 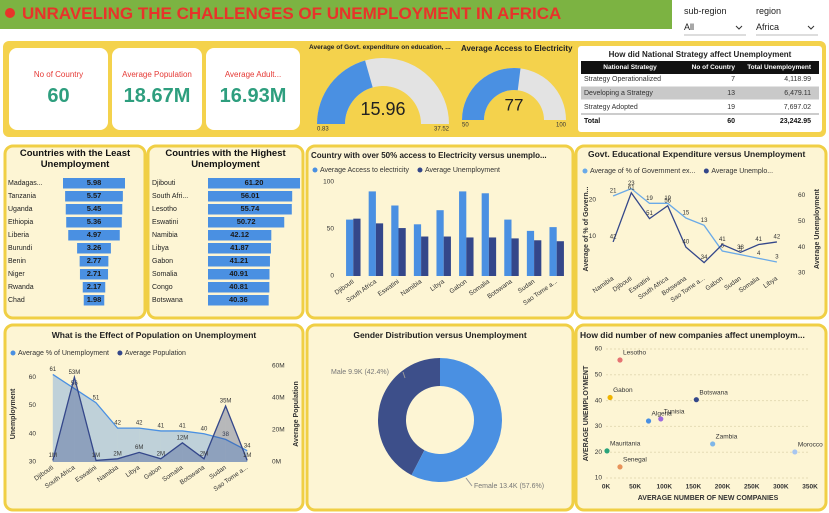 What do you see at coordinates (599, 452) in the screenshot?
I see `y-tick-label: 20` at bounding box center [599, 452].